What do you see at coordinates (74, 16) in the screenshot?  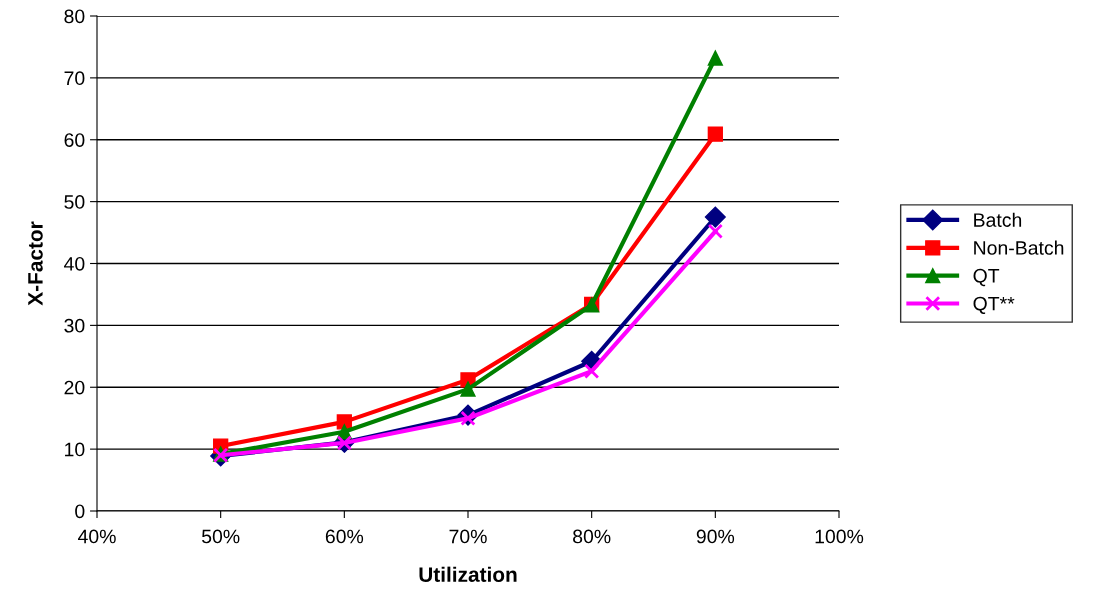 I see `y-tick-label: 80` at bounding box center [74, 16].